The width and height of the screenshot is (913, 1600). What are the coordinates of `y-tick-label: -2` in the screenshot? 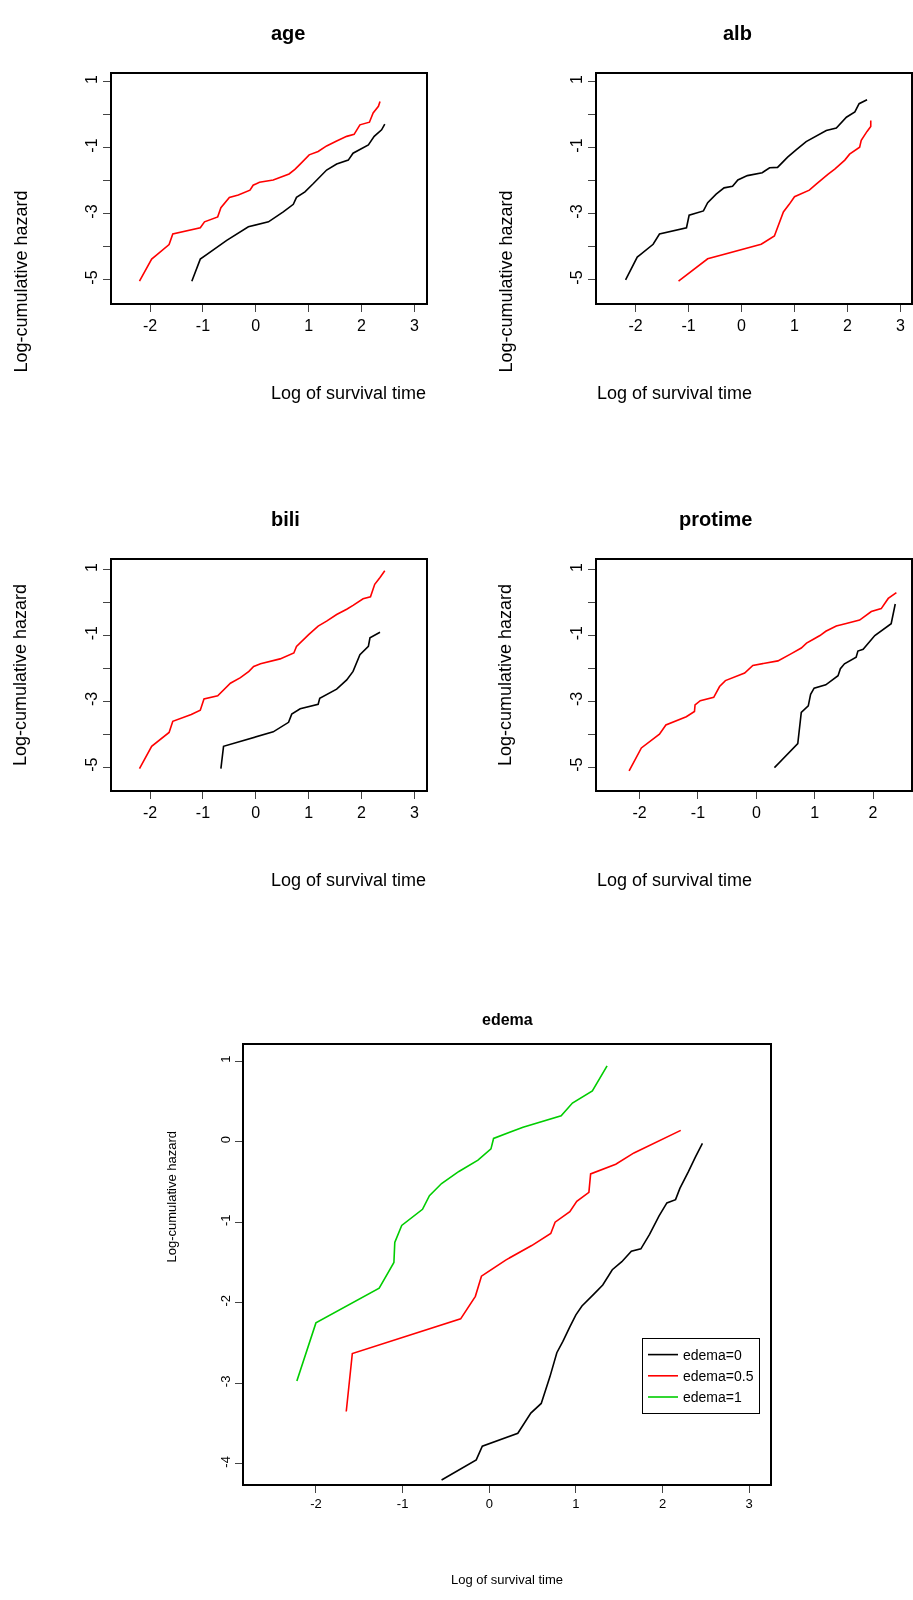 It's located at (226, 1301).